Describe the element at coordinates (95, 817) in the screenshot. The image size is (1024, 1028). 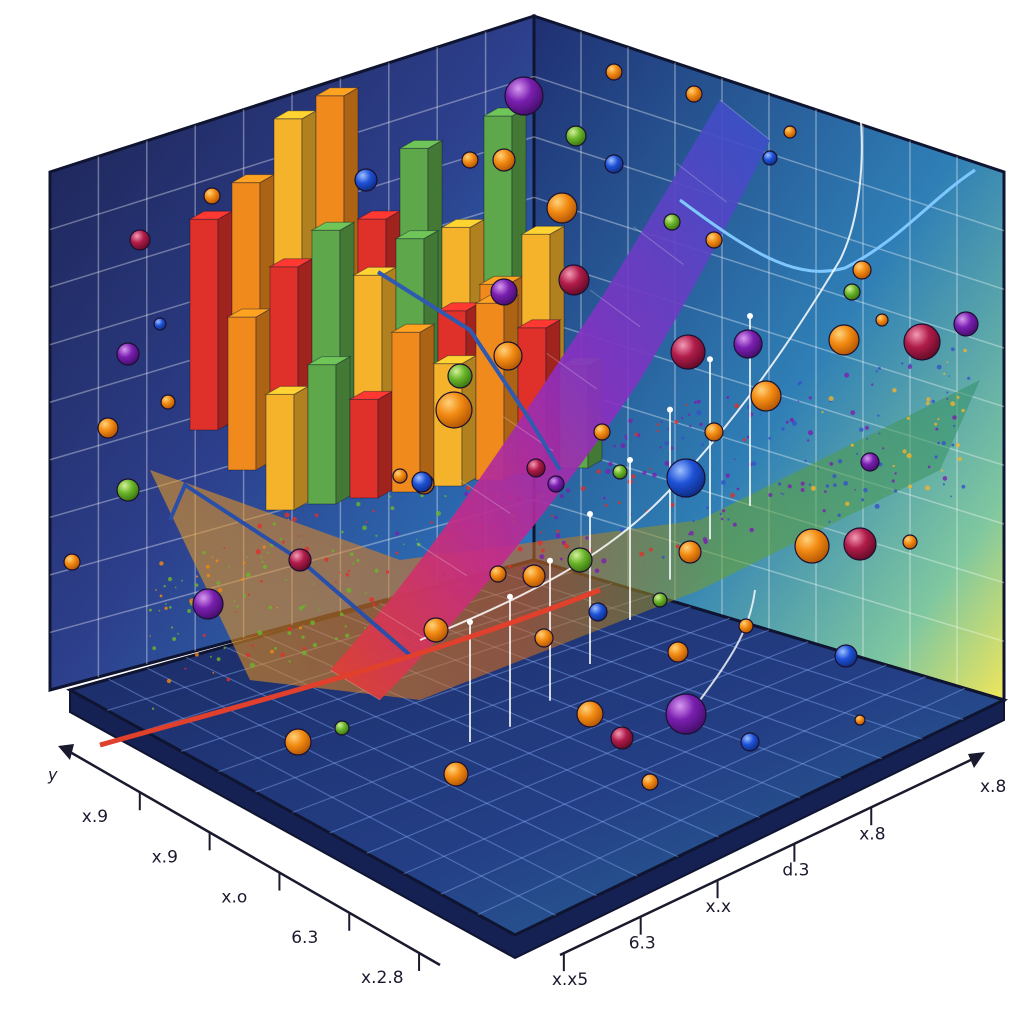
I see `axis-left-tick-label: x.9` at that location.